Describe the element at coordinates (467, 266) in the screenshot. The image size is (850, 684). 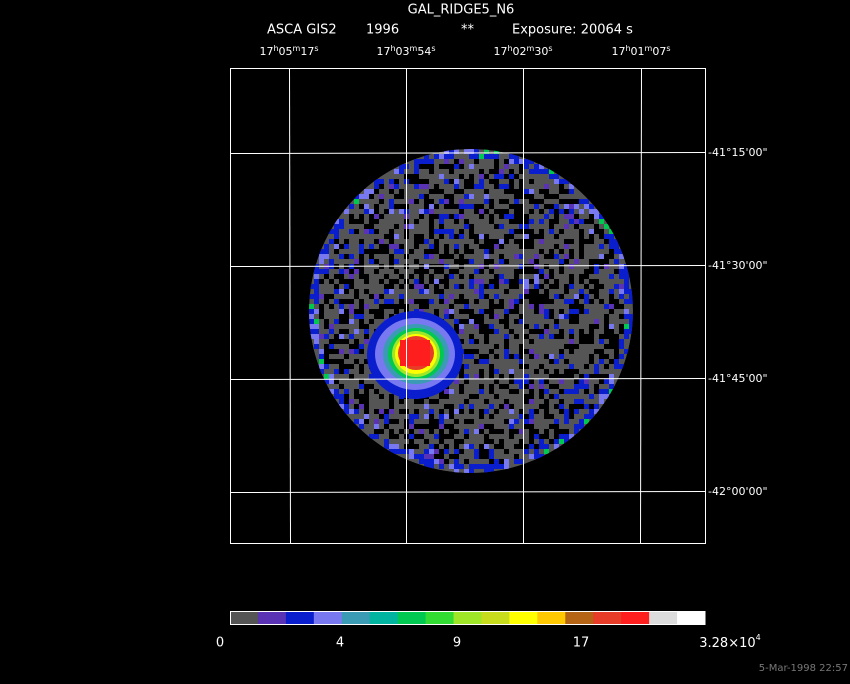
I see `dec-grid-line` at that location.